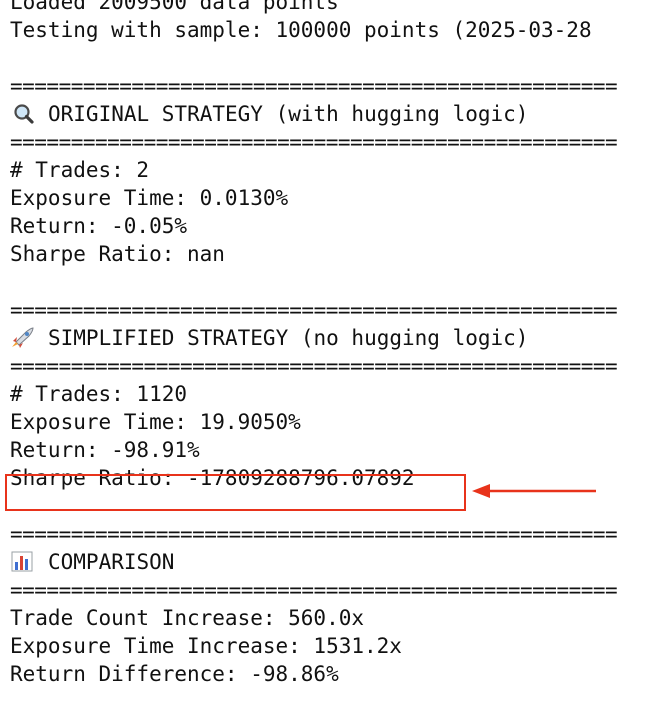 This screenshot has width=655, height=702. Describe the element at coordinates (288, 338) in the screenshot. I see `simplified-strategy-title: SIMPLIFIED STRATEGY (no hugging logic)` at that location.